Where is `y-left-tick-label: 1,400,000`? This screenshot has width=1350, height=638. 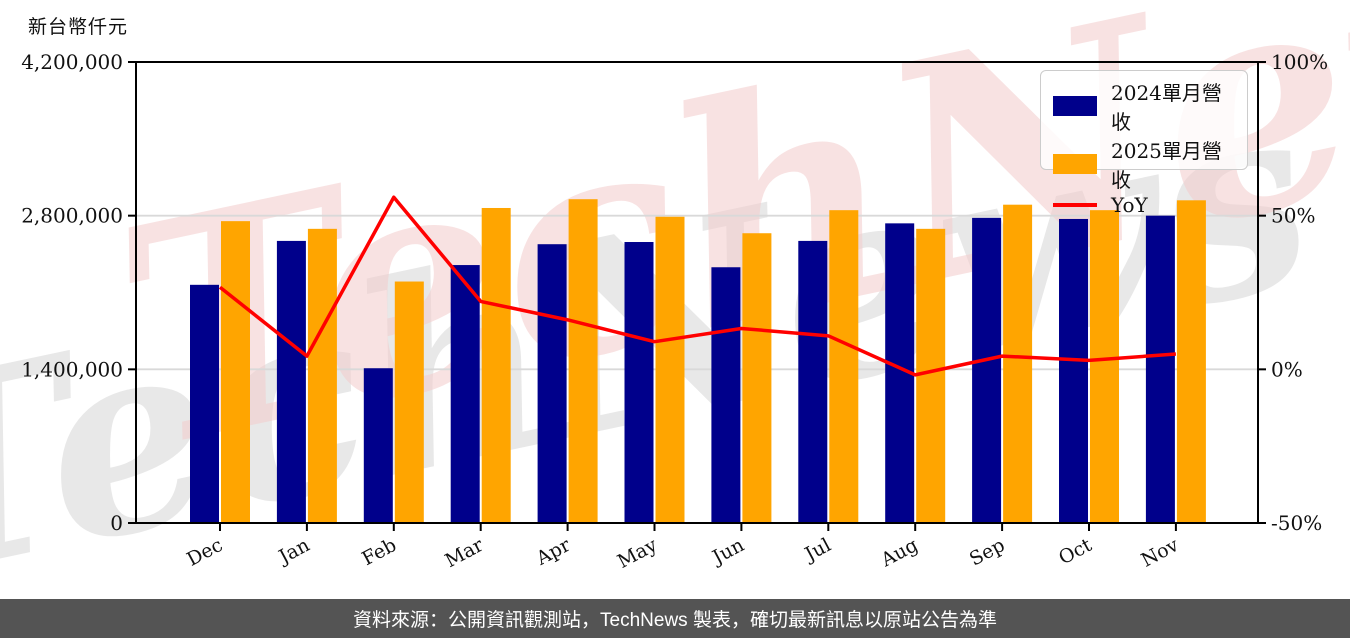 y-left-tick-label: 1,400,000 is located at coordinates (72, 369).